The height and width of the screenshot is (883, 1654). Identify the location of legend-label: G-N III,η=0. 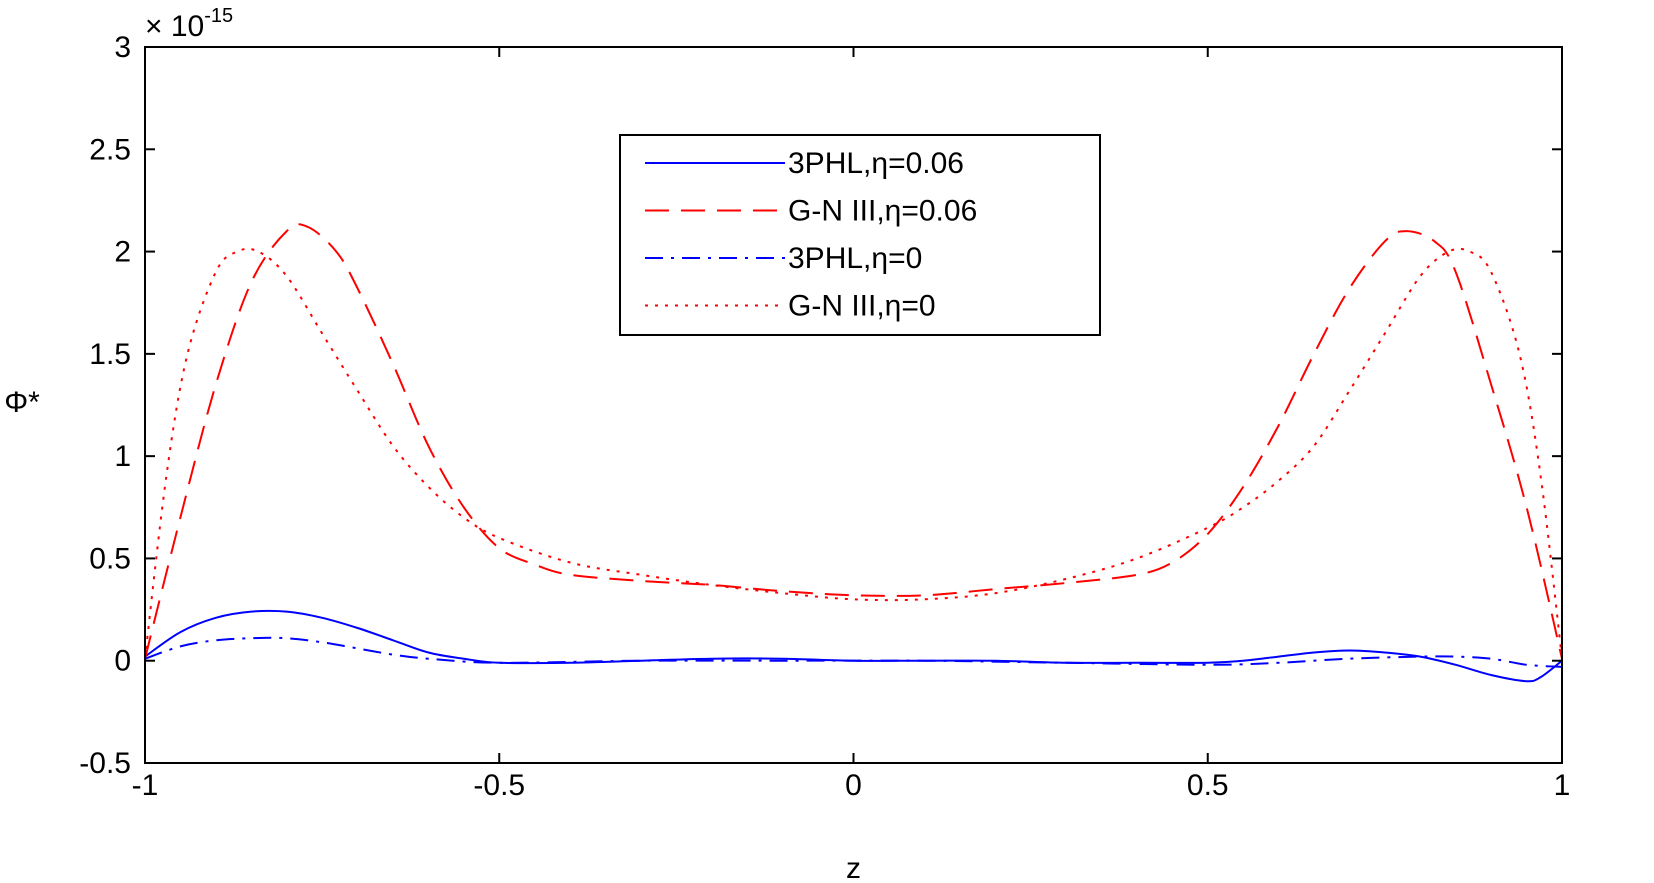
(862, 306).